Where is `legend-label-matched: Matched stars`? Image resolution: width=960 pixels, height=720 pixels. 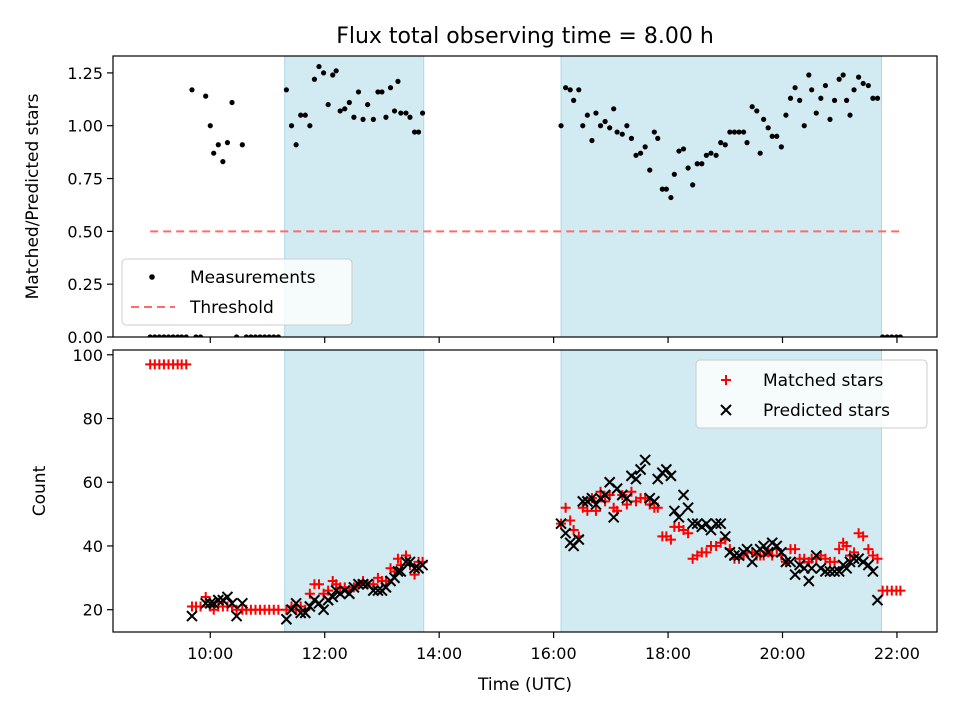 legend-label-matched: Matched stars is located at coordinates (823, 381).